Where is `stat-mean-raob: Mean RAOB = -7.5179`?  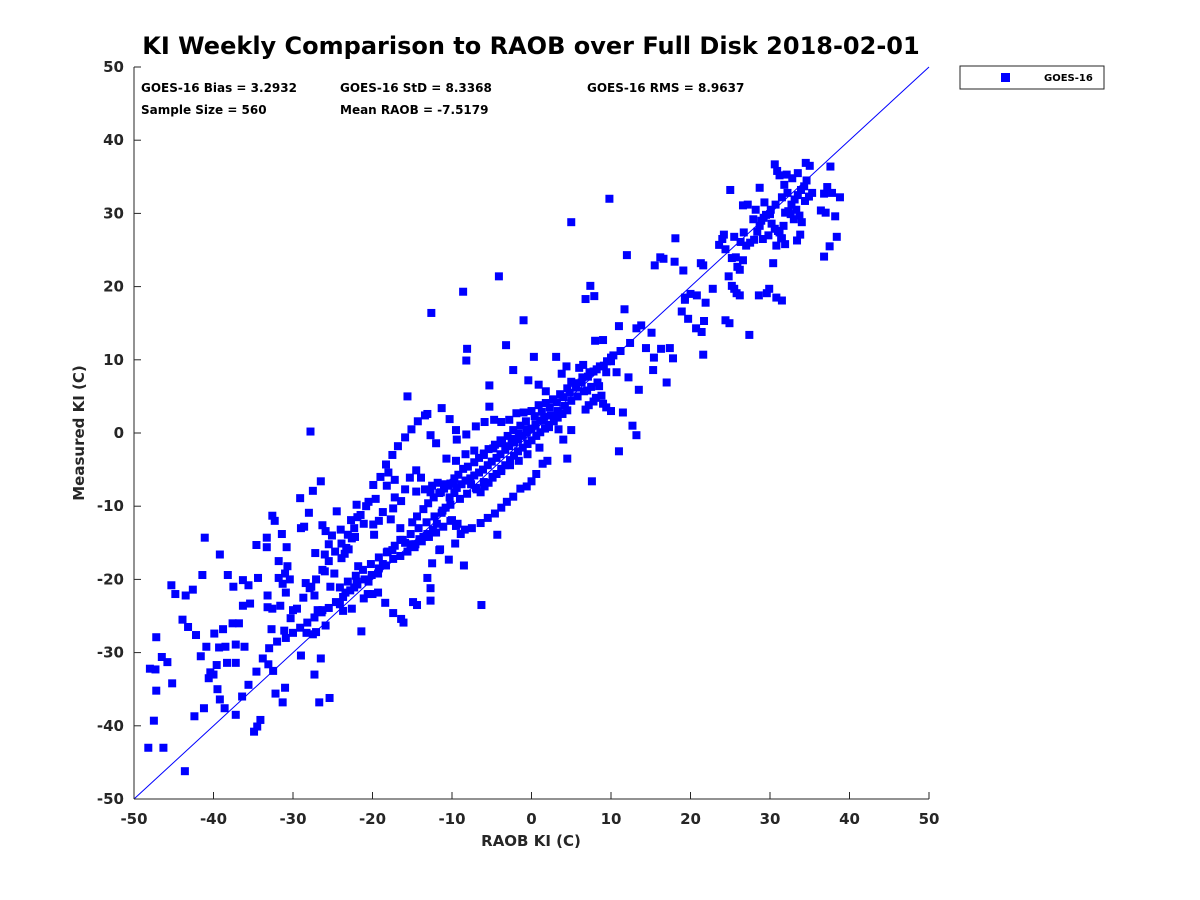 stat-mean-raob: Mean RAOB = -7.5179 is located at coordinates (414, 110).